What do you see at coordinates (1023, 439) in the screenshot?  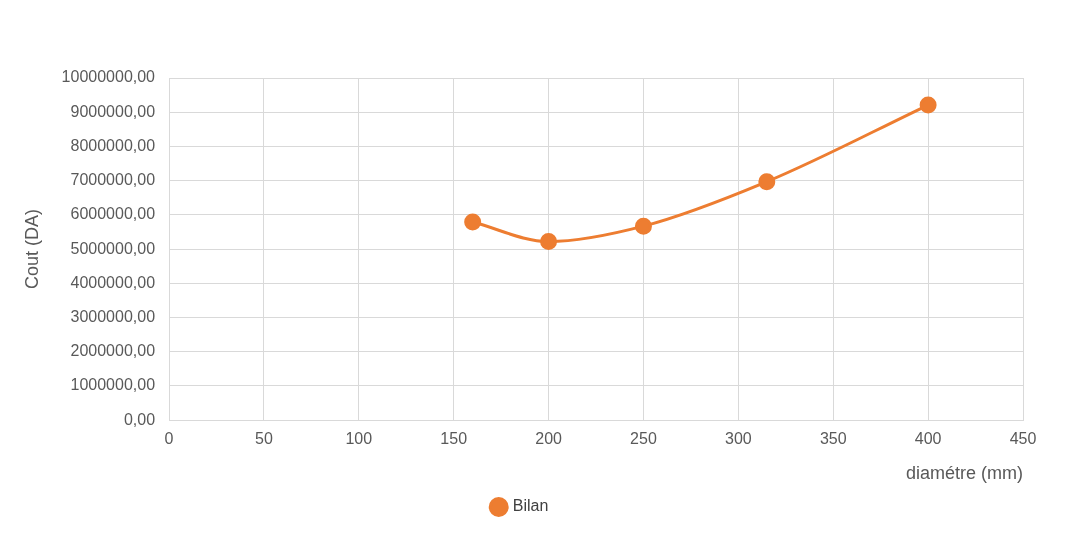 I see `x-tick-label: 450` at bounding box center [1023, 439].